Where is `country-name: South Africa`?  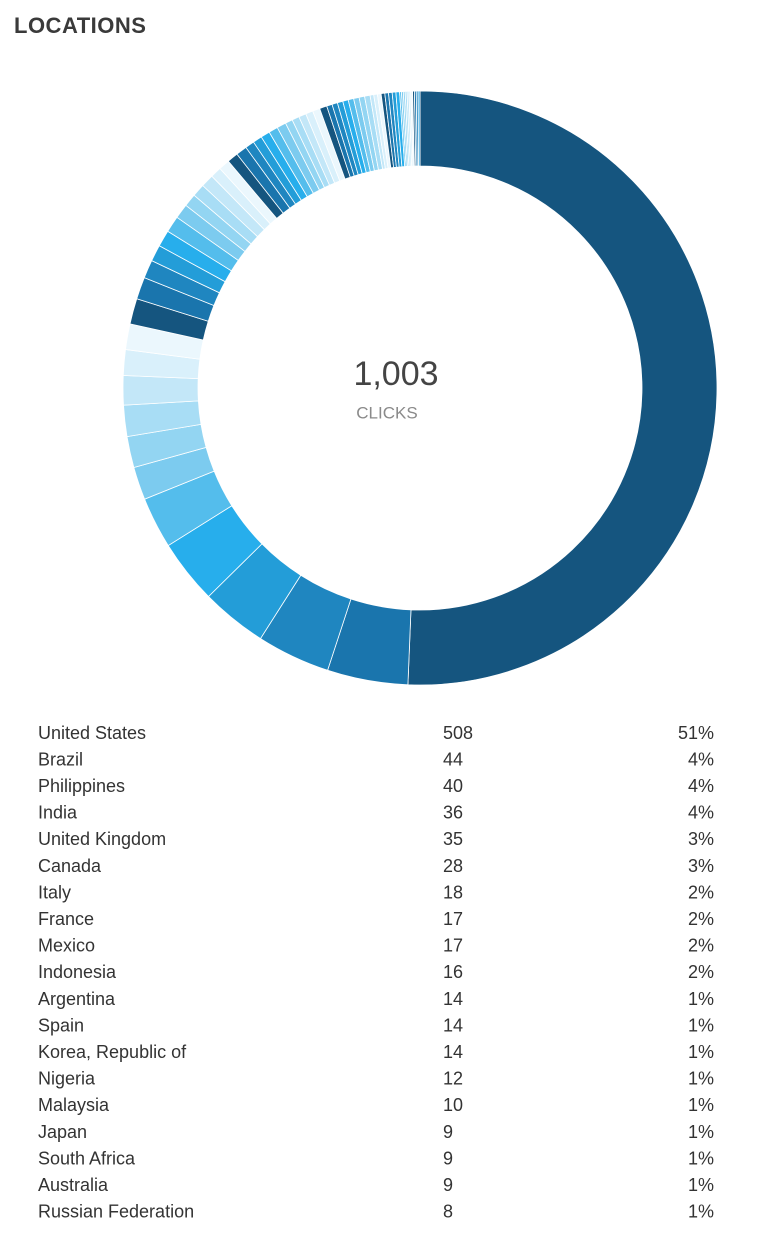 country-name: South Africa is located at coordinates (87, 1158).